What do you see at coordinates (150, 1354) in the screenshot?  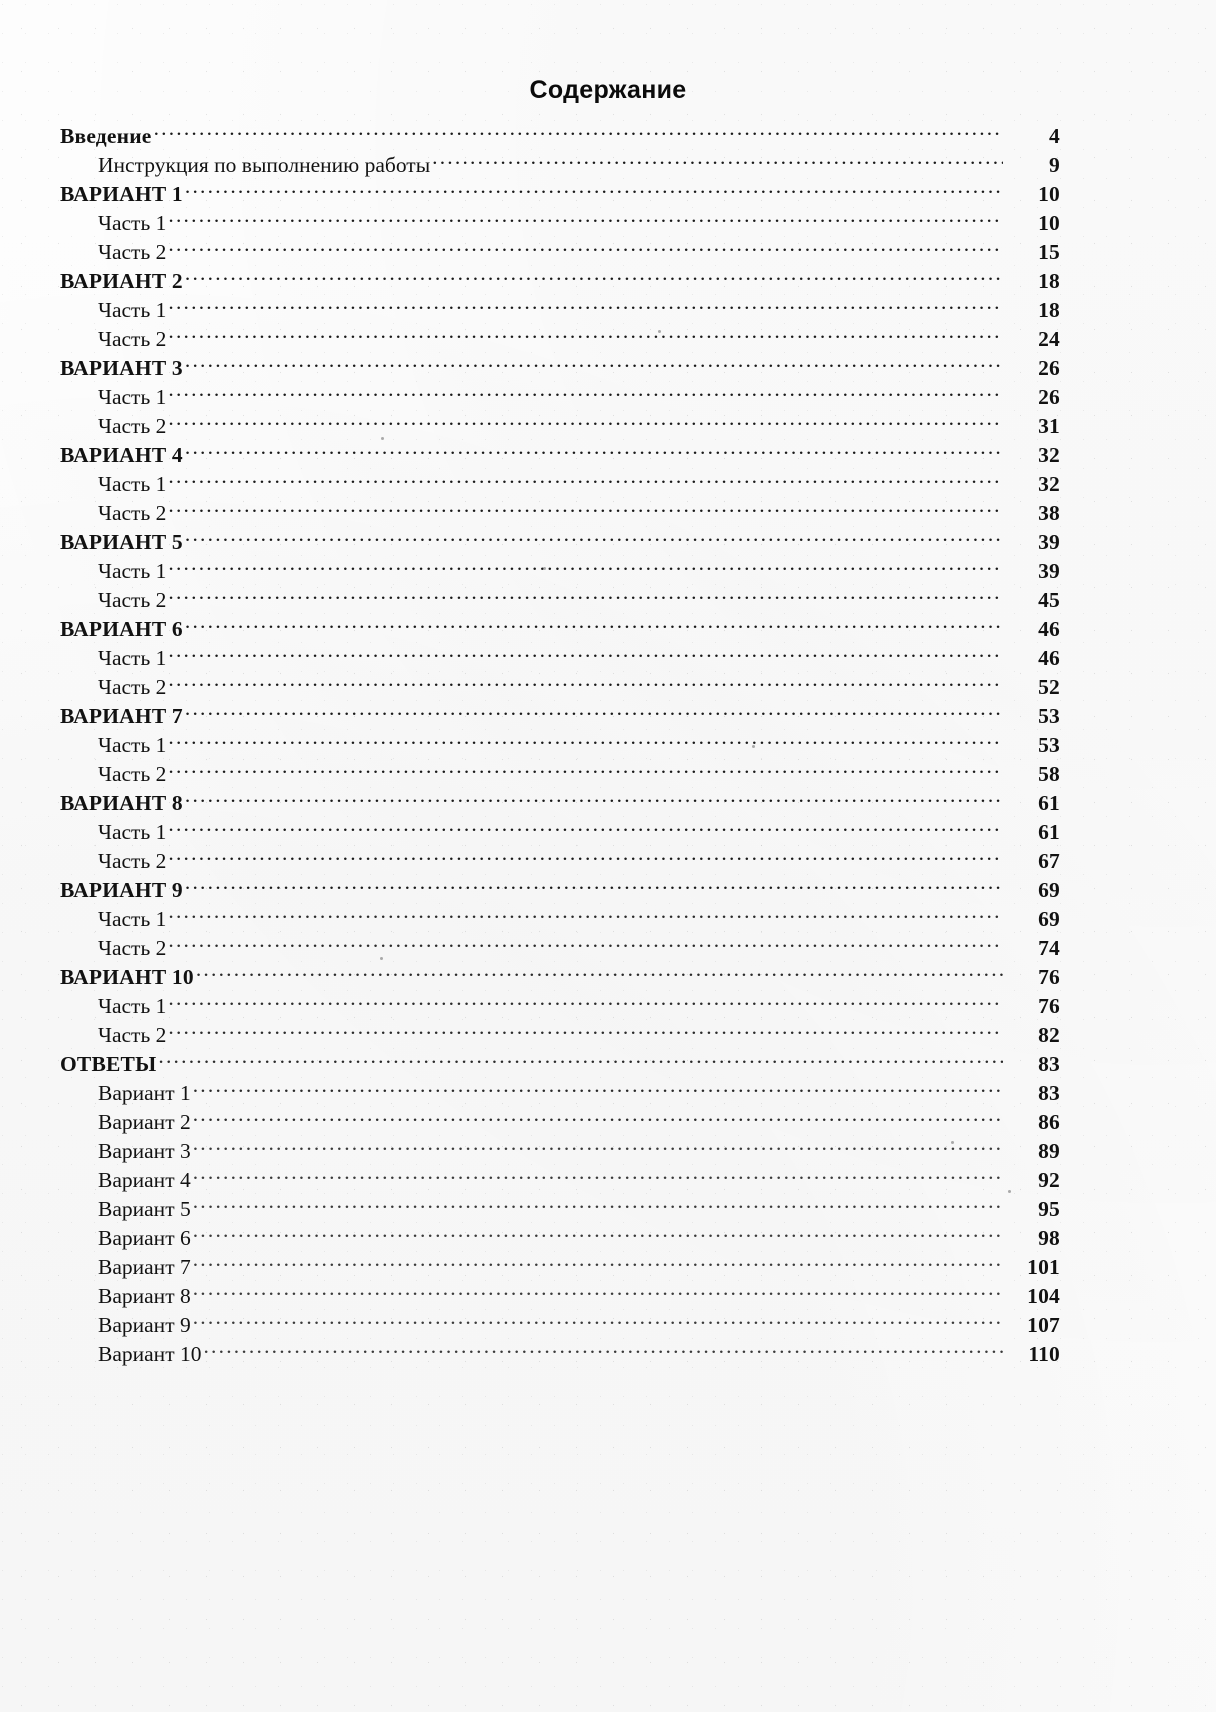 I see `toc-entry-label: Вариант 10` at bounding box center [150, 1354].